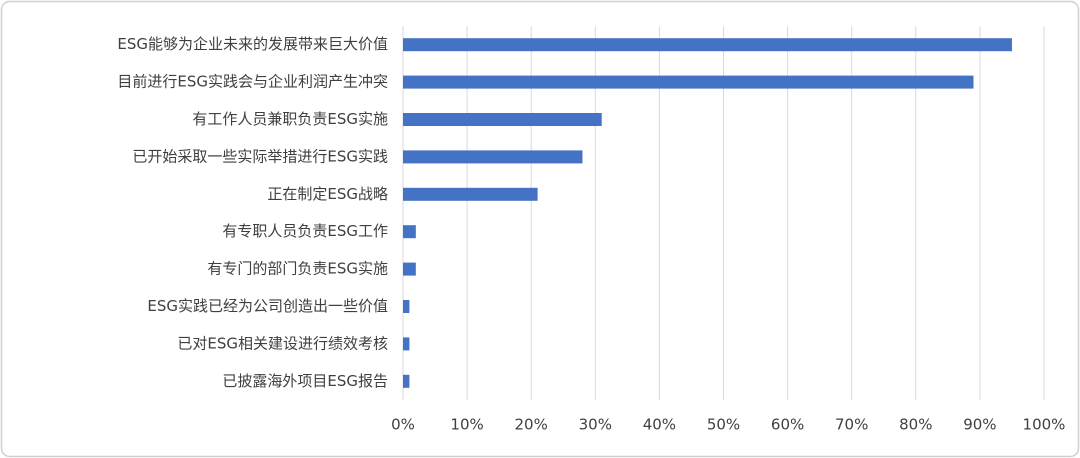 The width and height of the screenshot is (1080, 458). Describe the element at coordinates (1044, 425) in the screenshot. I see `x-tick-label: 100%` at that location.